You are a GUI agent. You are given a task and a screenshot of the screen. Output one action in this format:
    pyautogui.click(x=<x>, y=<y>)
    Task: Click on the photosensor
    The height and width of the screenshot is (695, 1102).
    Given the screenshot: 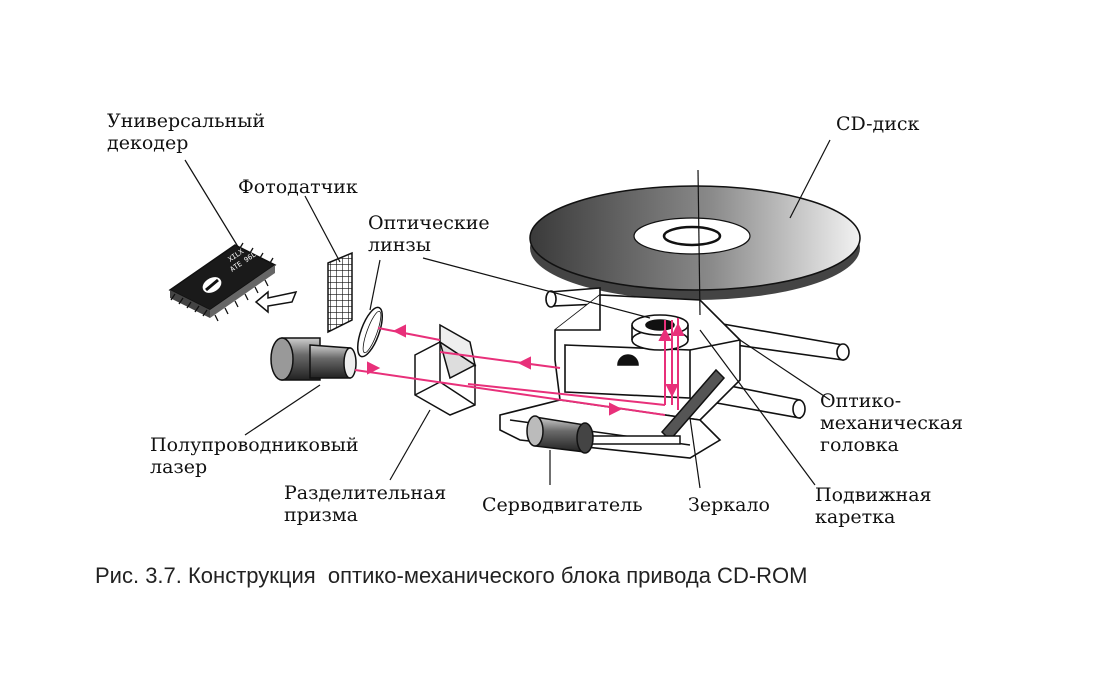 What is the action you would take?
    pyautogui.click(x=340, y=292)
    